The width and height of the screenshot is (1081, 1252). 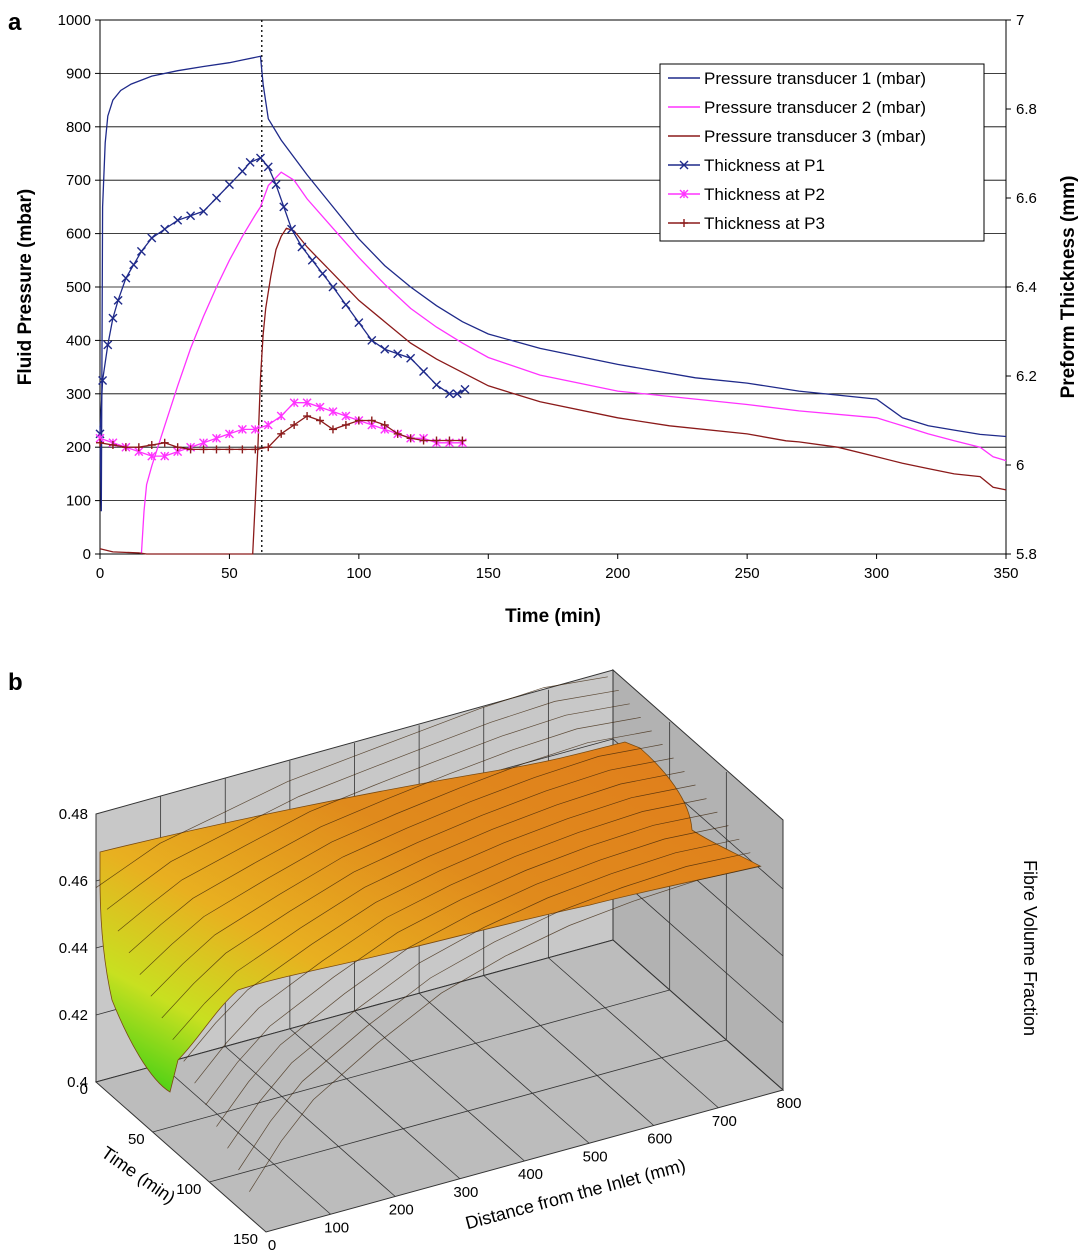 What do you see at coordinates (876, 573) in the screenshot?
I see `a-x-tick-label: 300` at bounding box center [876, 573].